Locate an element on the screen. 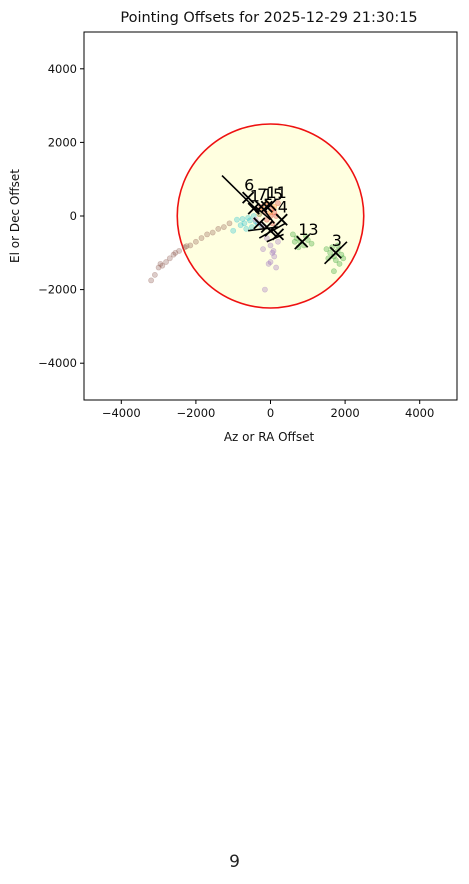 The width and height of the screenshot is (469, 884). x-tick-label-0: −4000 is located at coordinates (121, 413).